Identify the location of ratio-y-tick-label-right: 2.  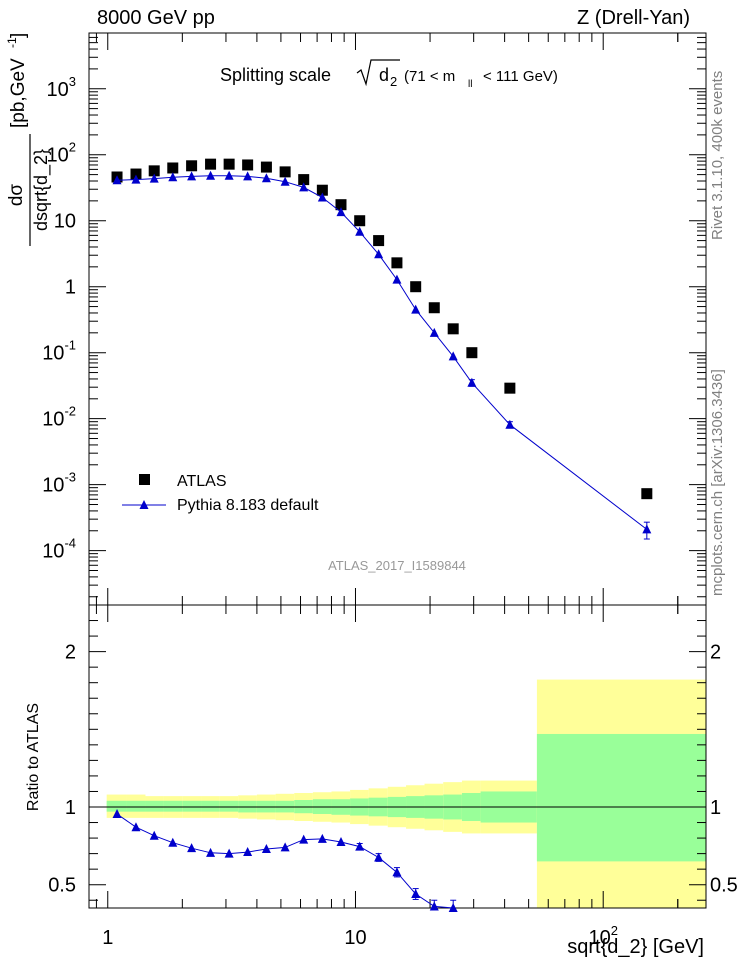
(715, 653).